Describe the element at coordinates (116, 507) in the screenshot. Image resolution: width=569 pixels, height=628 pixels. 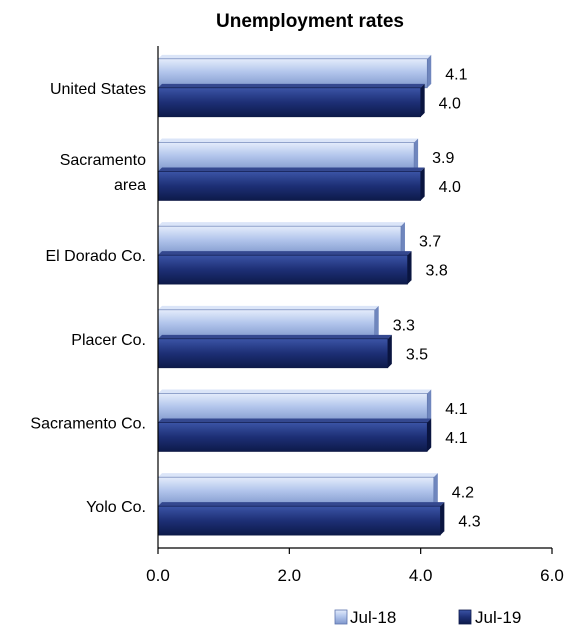
I see `category-label-yolo-co: Yolo Co.` at that location.